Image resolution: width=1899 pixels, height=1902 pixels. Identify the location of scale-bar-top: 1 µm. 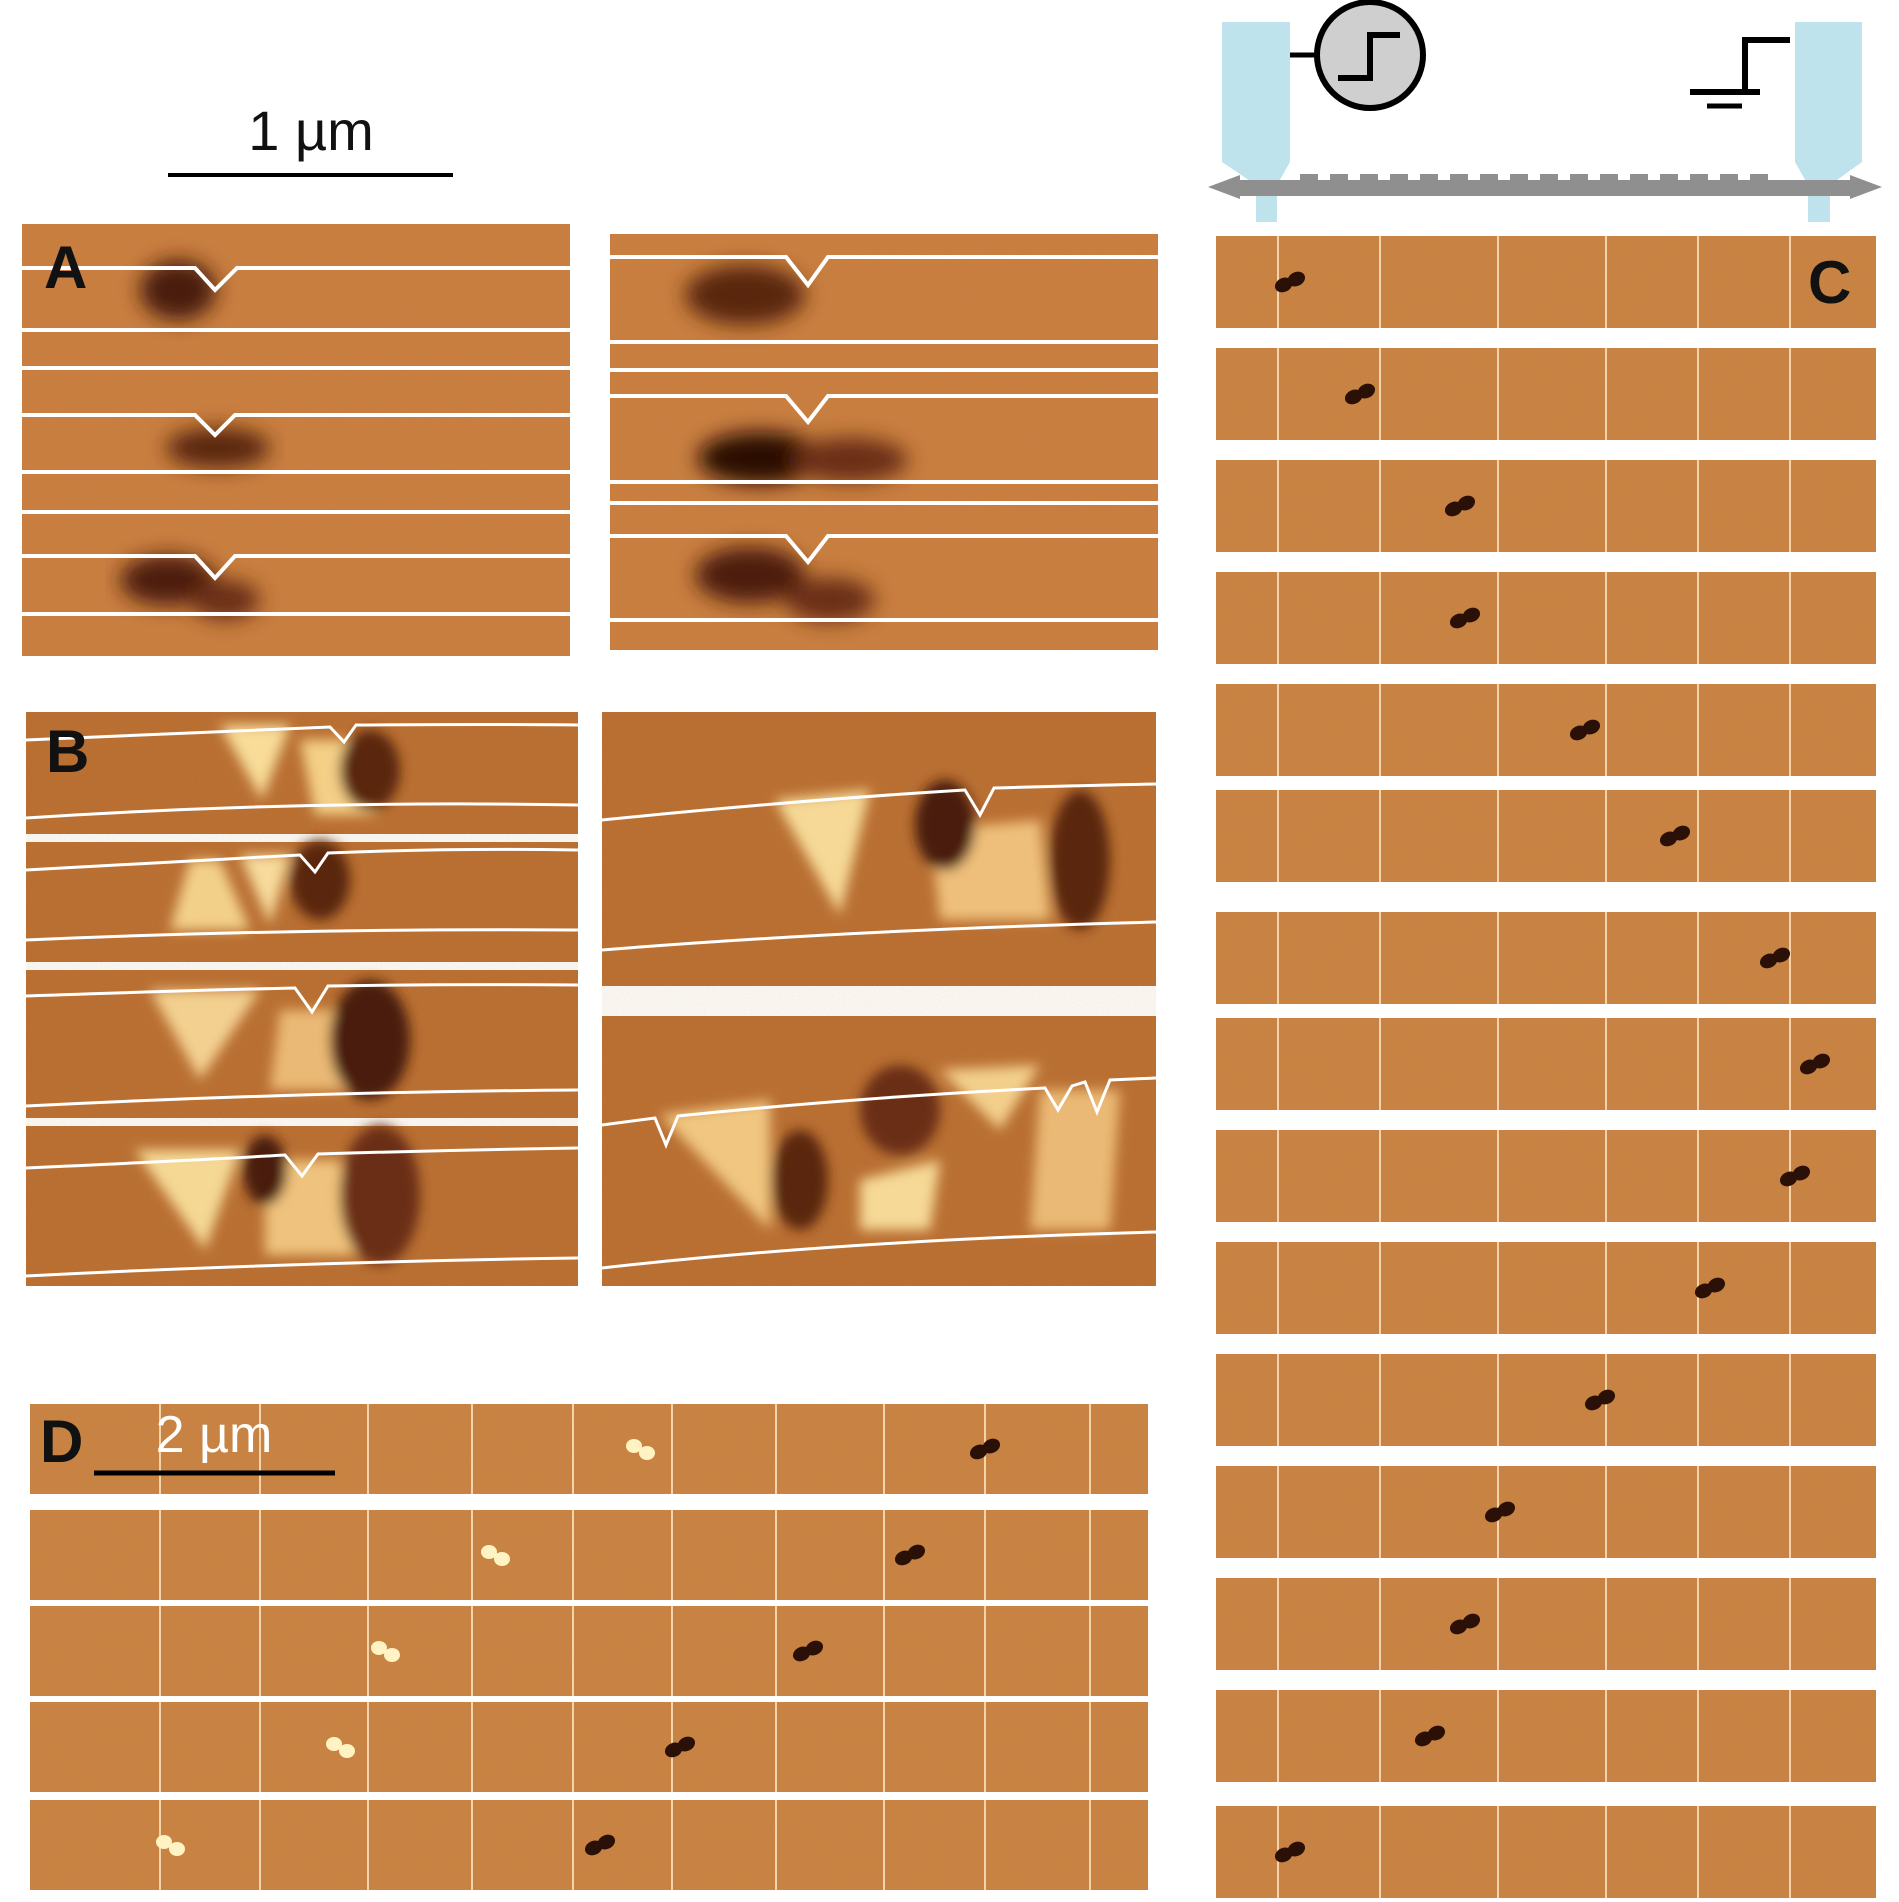
(310, 138).